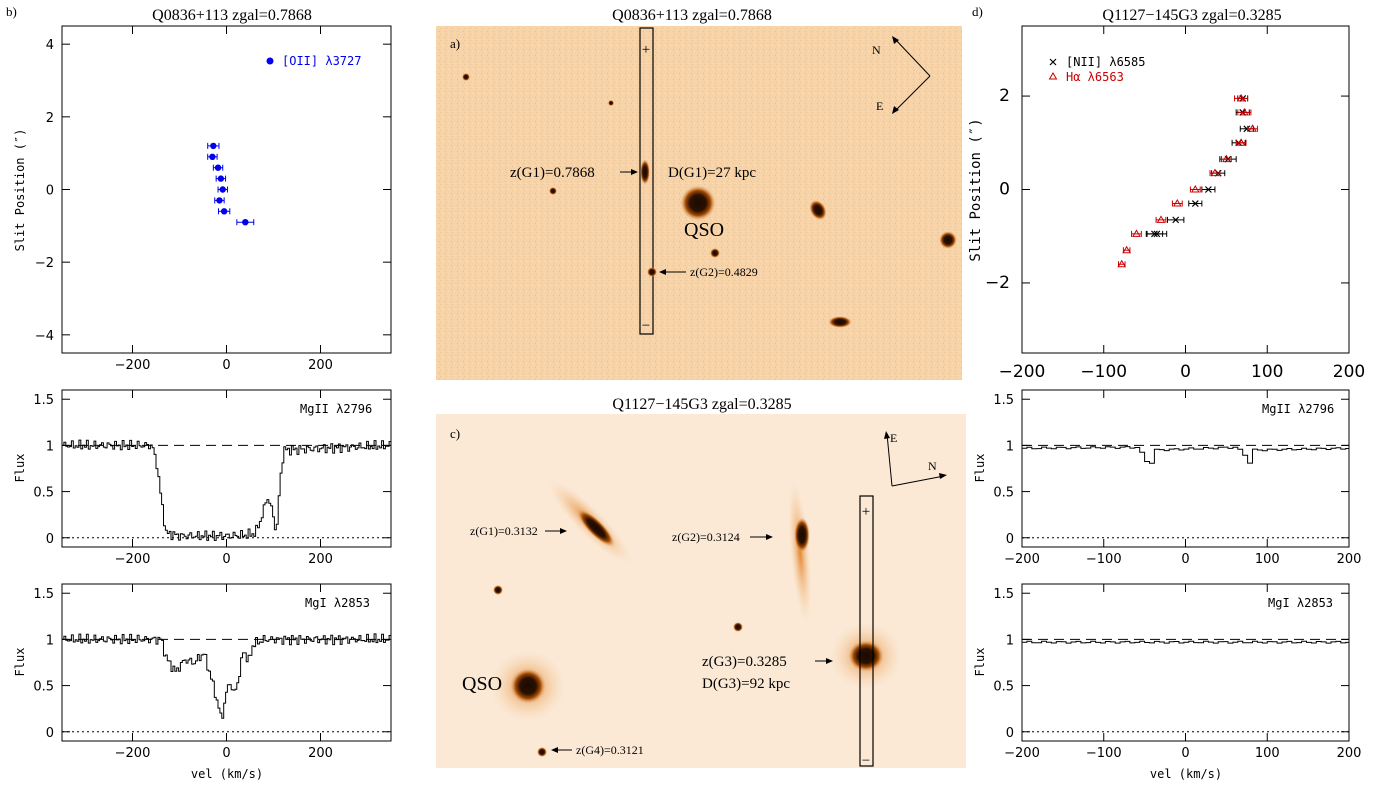 This screenshot has height=786, width=1387. Describe the element at coordinates (866, 631) in the screenshot. I see `slit-c` at that location.